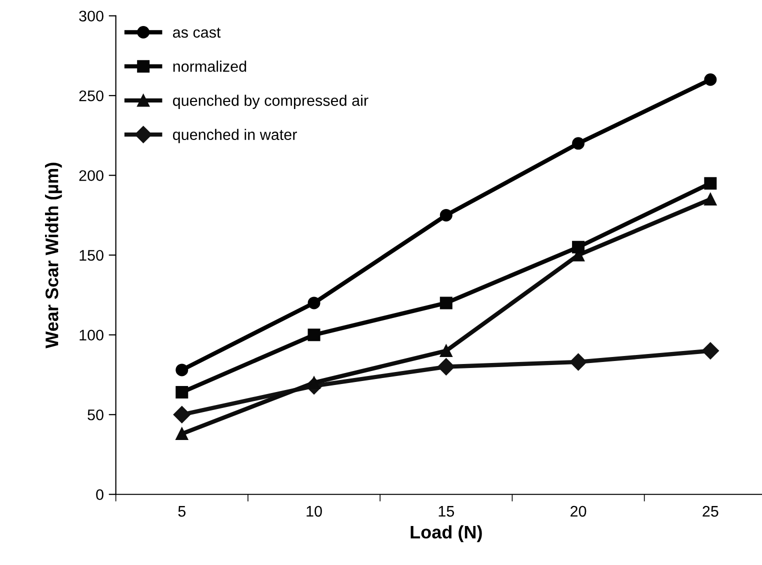 This screenshot has height=565, width=762. What do you see at coordinates (53, 255) in the screenshot?
I see `y-axis-title: Wear Scar Width (µm)` at bounding box center [53, 255].